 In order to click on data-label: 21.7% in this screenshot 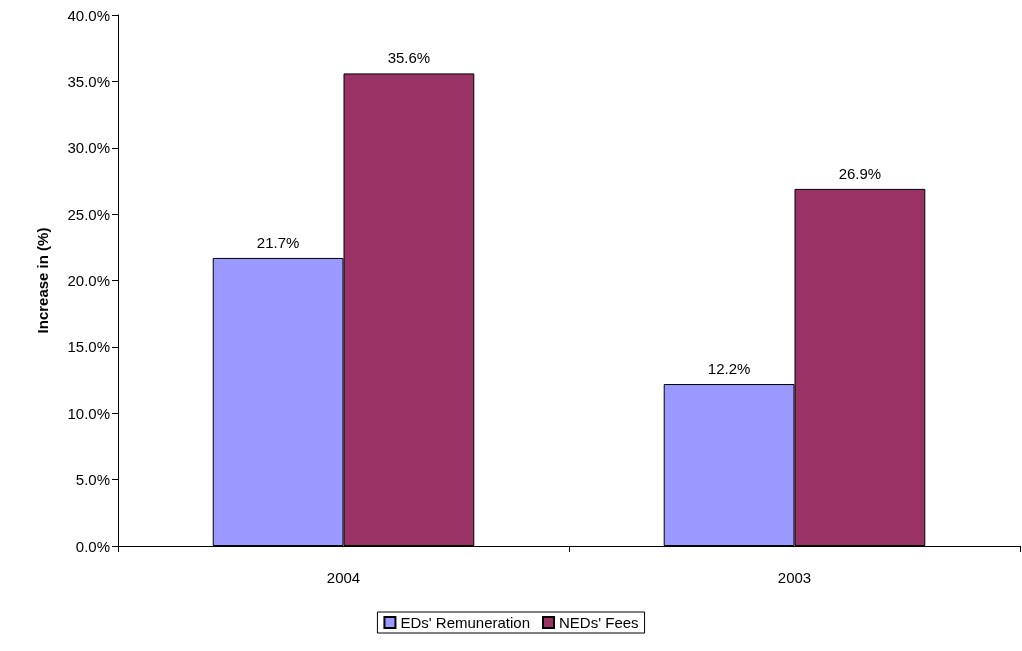, I will do `click(278, 242)`.